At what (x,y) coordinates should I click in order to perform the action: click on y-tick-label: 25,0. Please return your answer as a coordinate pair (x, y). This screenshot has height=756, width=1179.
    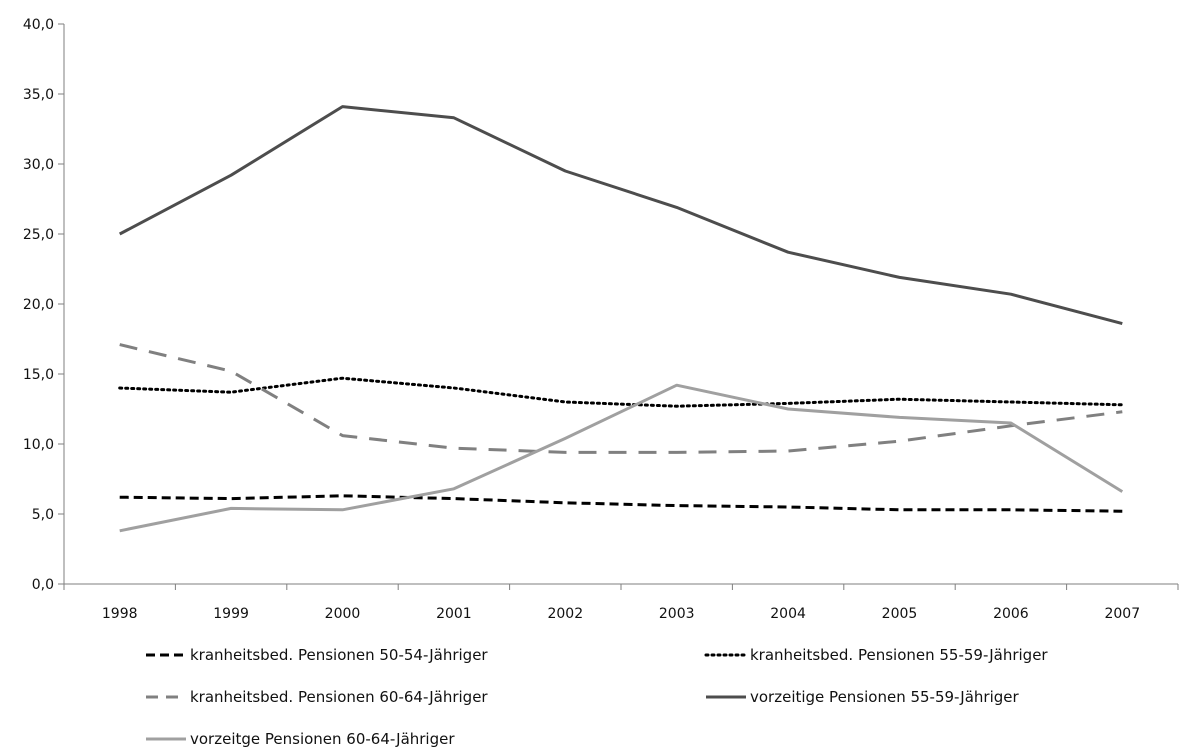
    Looking at the image, I should click on (38, 235).